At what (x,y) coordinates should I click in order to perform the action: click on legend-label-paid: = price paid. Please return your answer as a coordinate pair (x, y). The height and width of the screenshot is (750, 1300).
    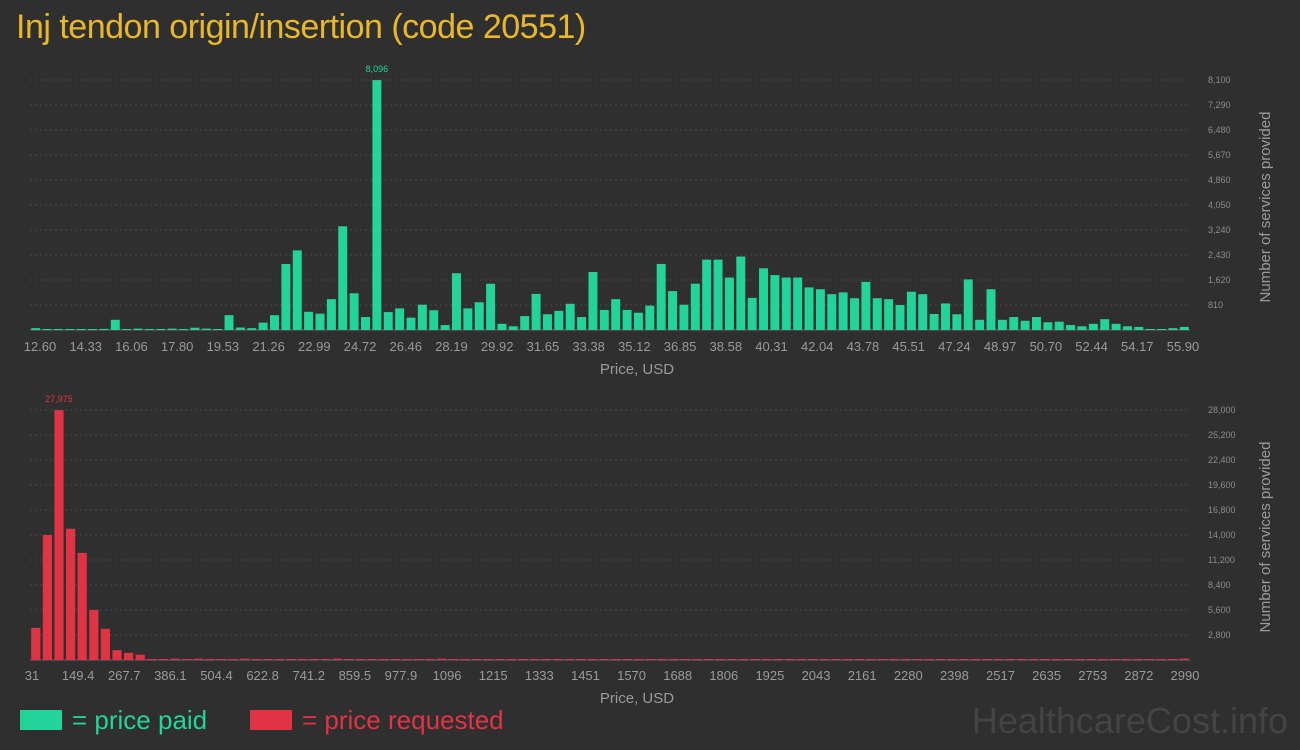
    Looking at the image, I should click on (140, 720).